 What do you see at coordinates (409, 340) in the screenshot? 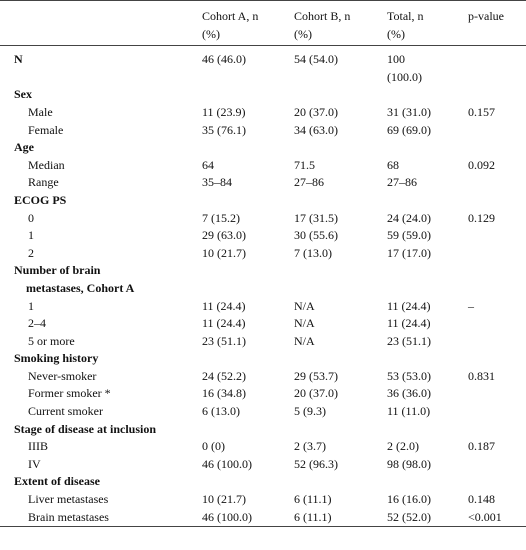
I see `cell: 23 (51.1)` at bounding box center [409, 340].